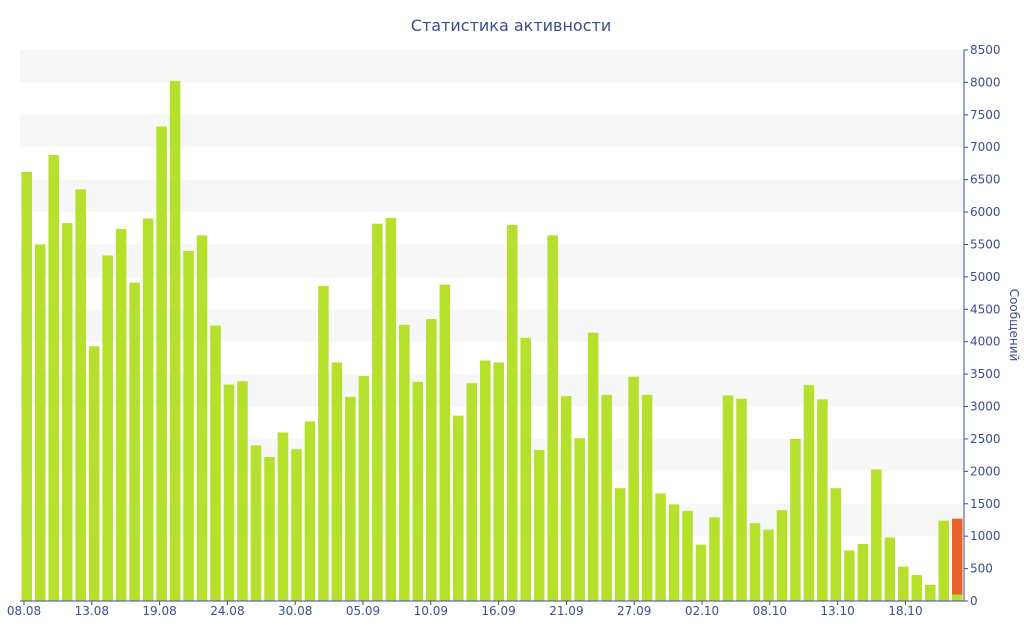 Image resolution: width=1024 pixels, height=640 pixels. Describe the element at coordinates (985, 244) in the screenshot. I see `y-tick-label: 5500` at that location.